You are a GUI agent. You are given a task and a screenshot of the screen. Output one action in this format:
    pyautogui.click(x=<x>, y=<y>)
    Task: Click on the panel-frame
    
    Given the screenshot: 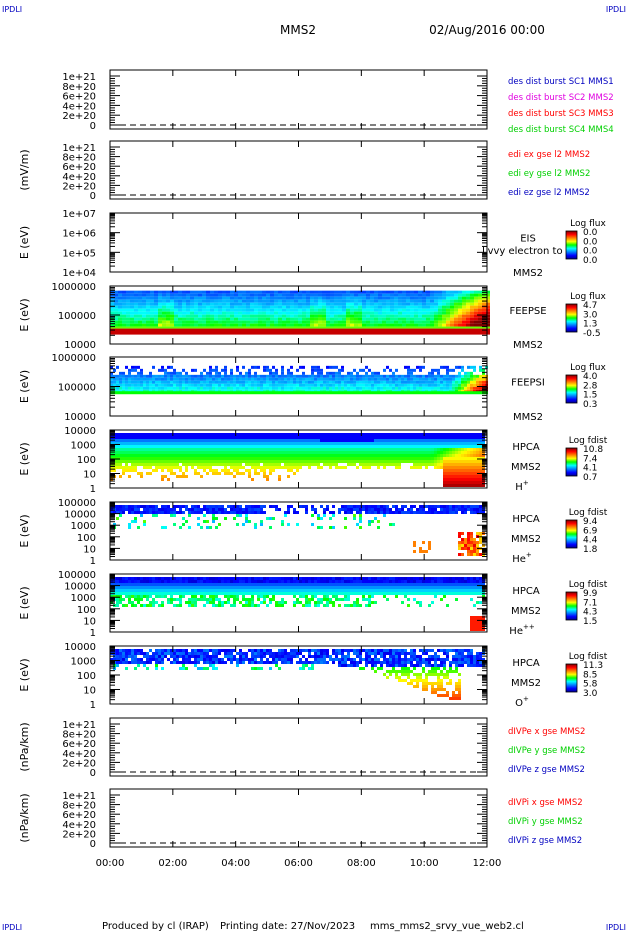 What is the action you would take?
    pyautogui.click(x=298, y=99)
    